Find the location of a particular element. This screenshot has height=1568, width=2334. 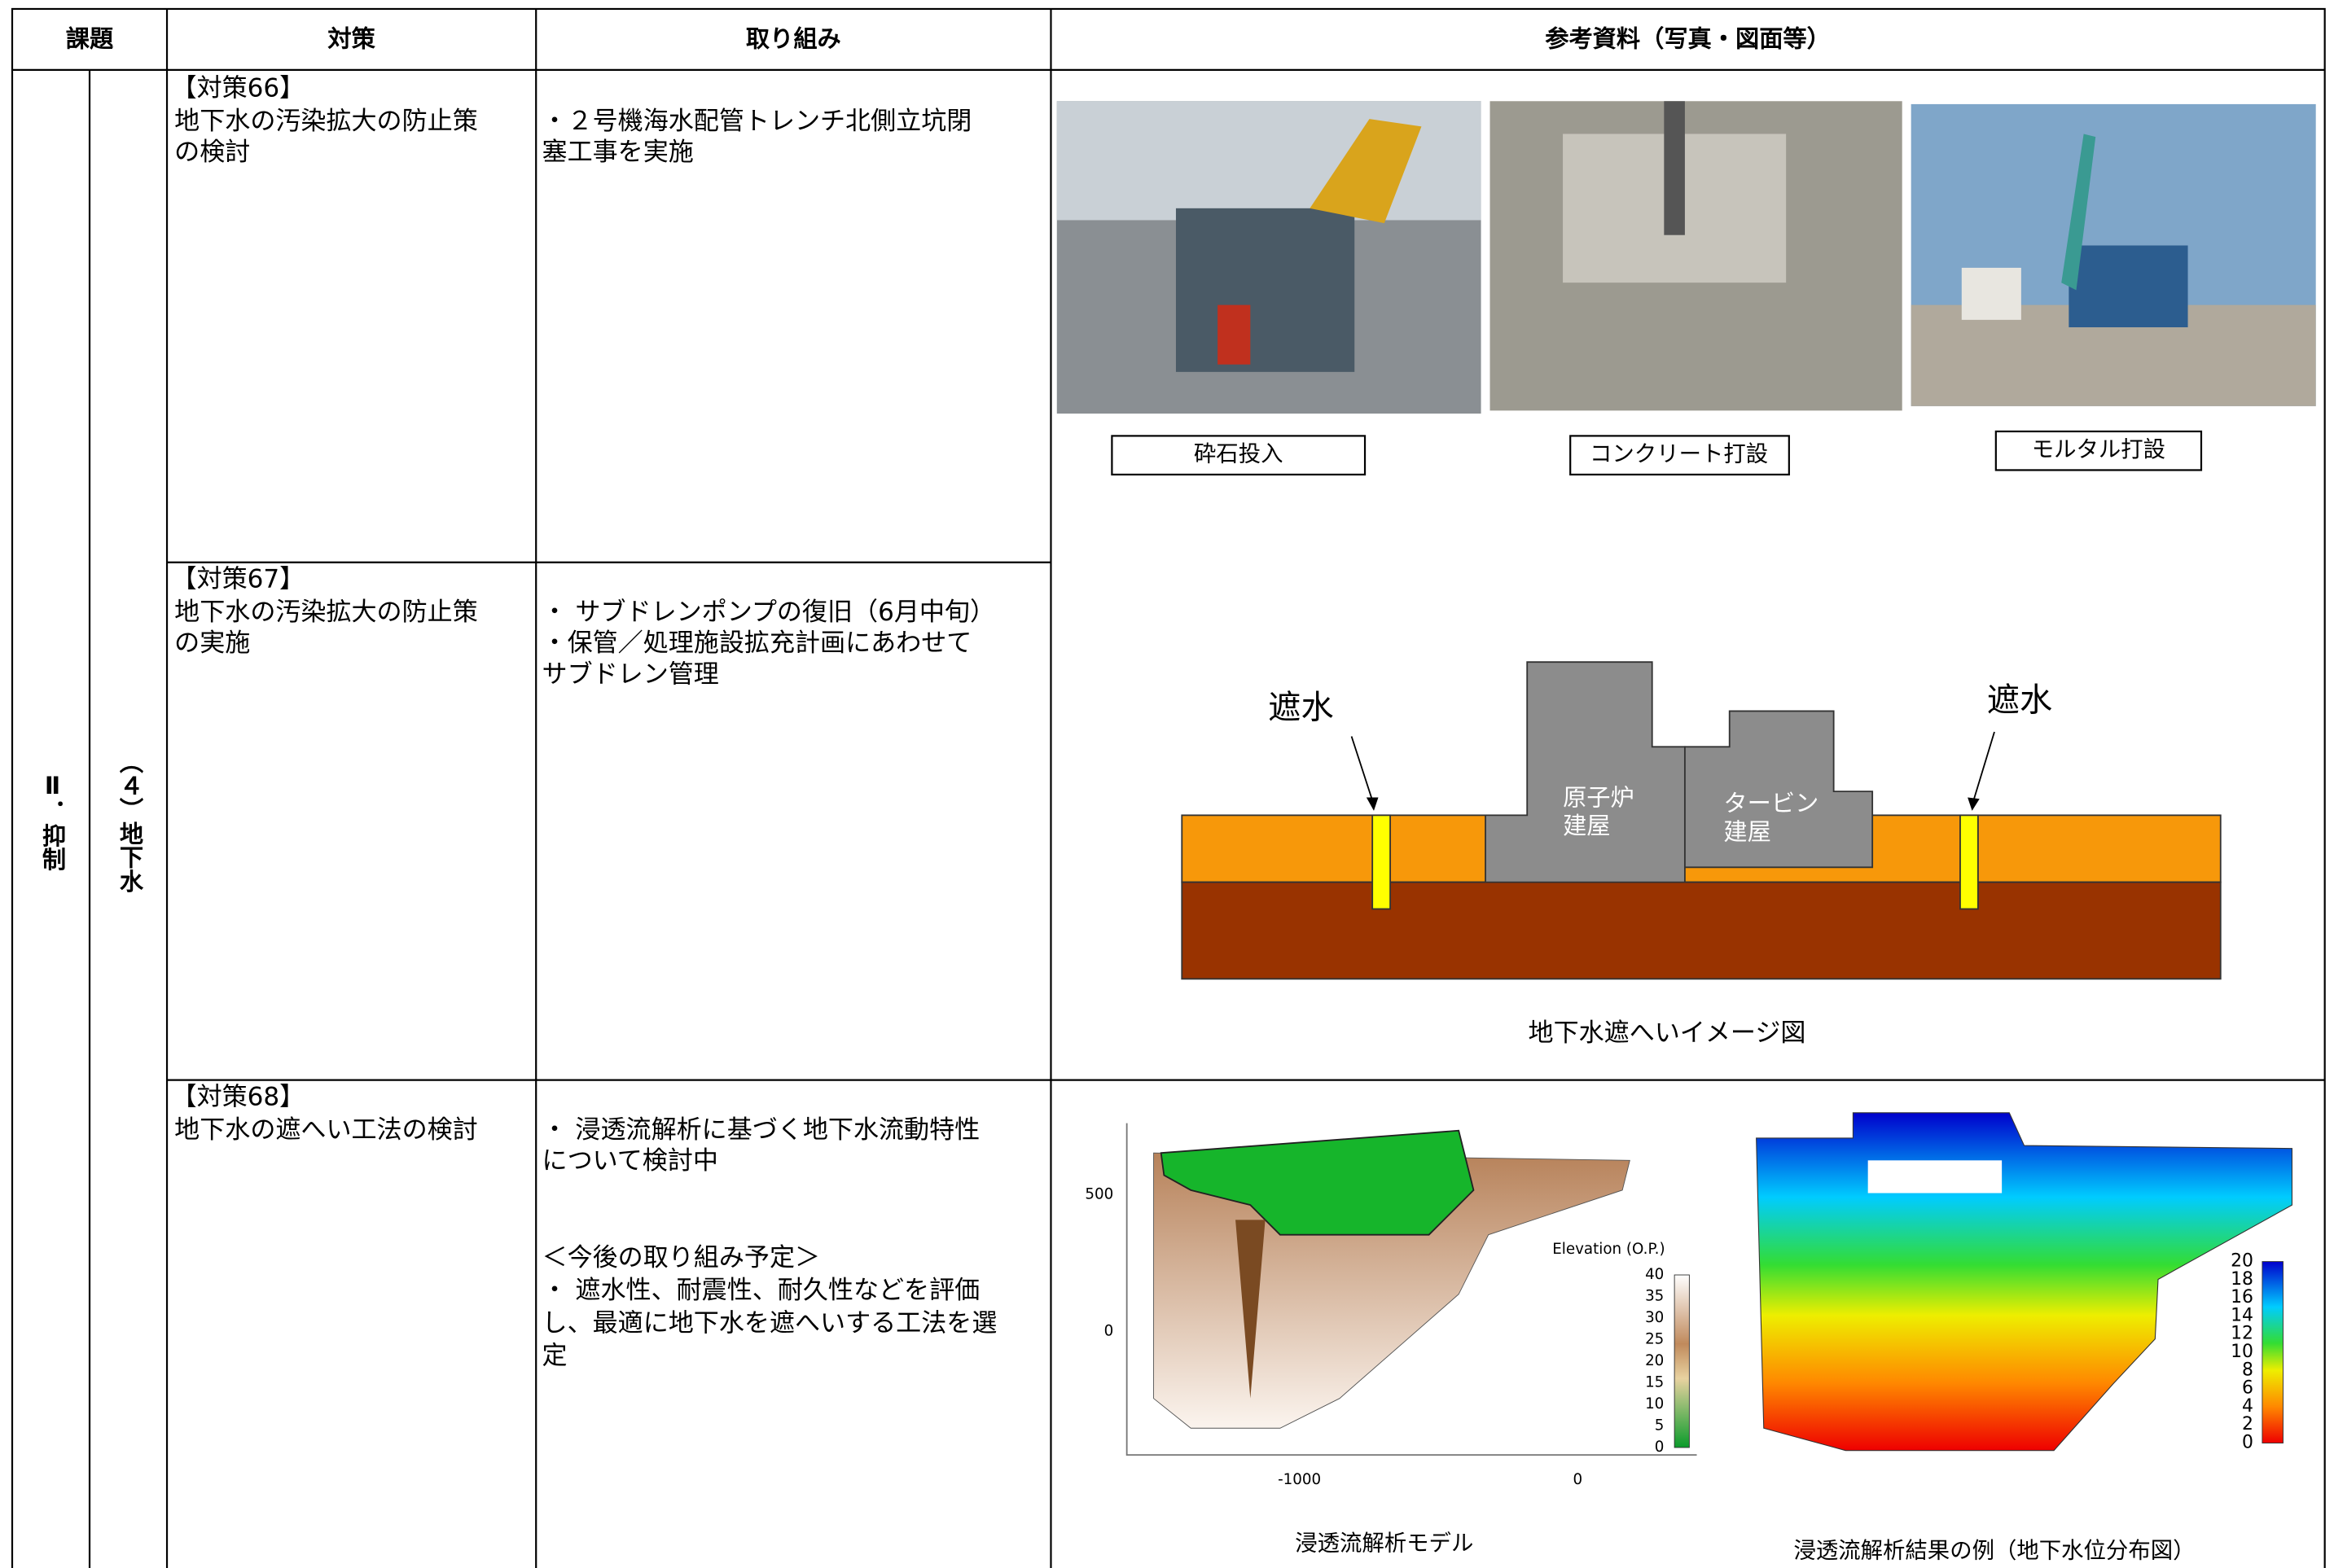

model-plot is located at coordinates (1411, 1290).